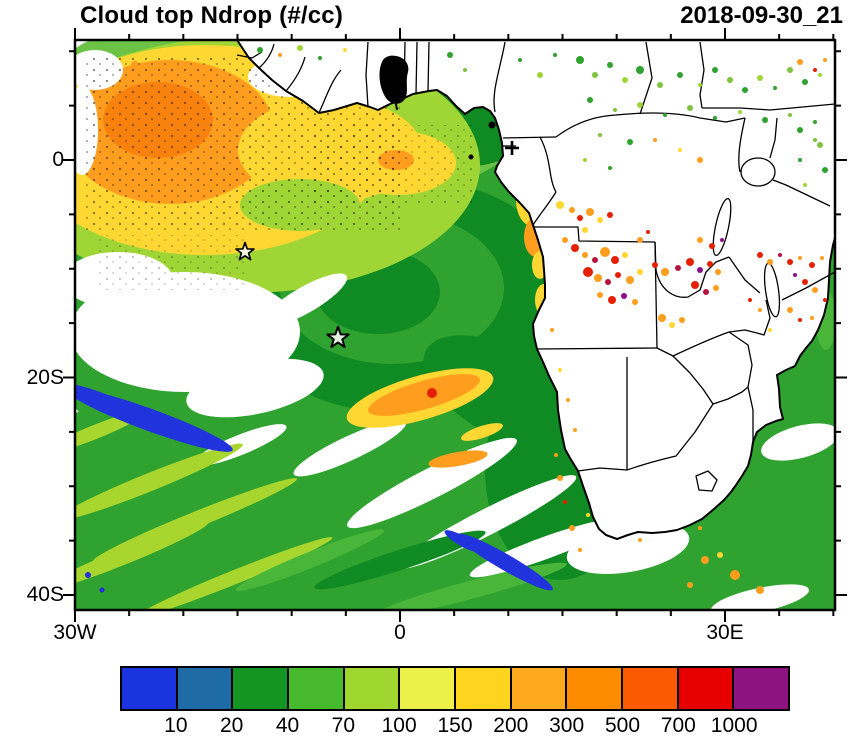 This screenshot has height=750, width=850. What do you see at coordinates (512, 148) in the screenshot?
I see `cross-marker` at bounding box center [512, 148].